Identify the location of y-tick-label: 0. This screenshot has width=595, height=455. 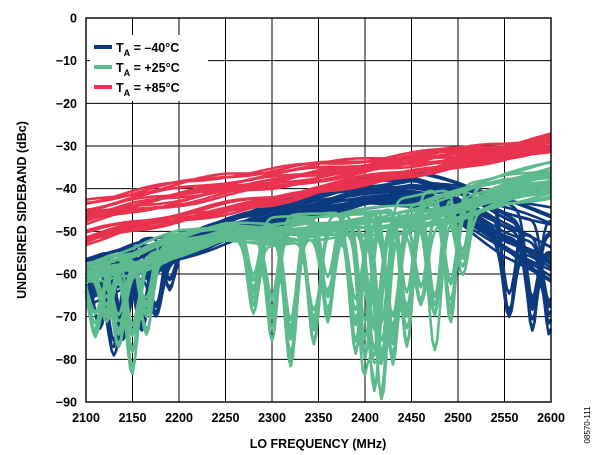
(73, 19).